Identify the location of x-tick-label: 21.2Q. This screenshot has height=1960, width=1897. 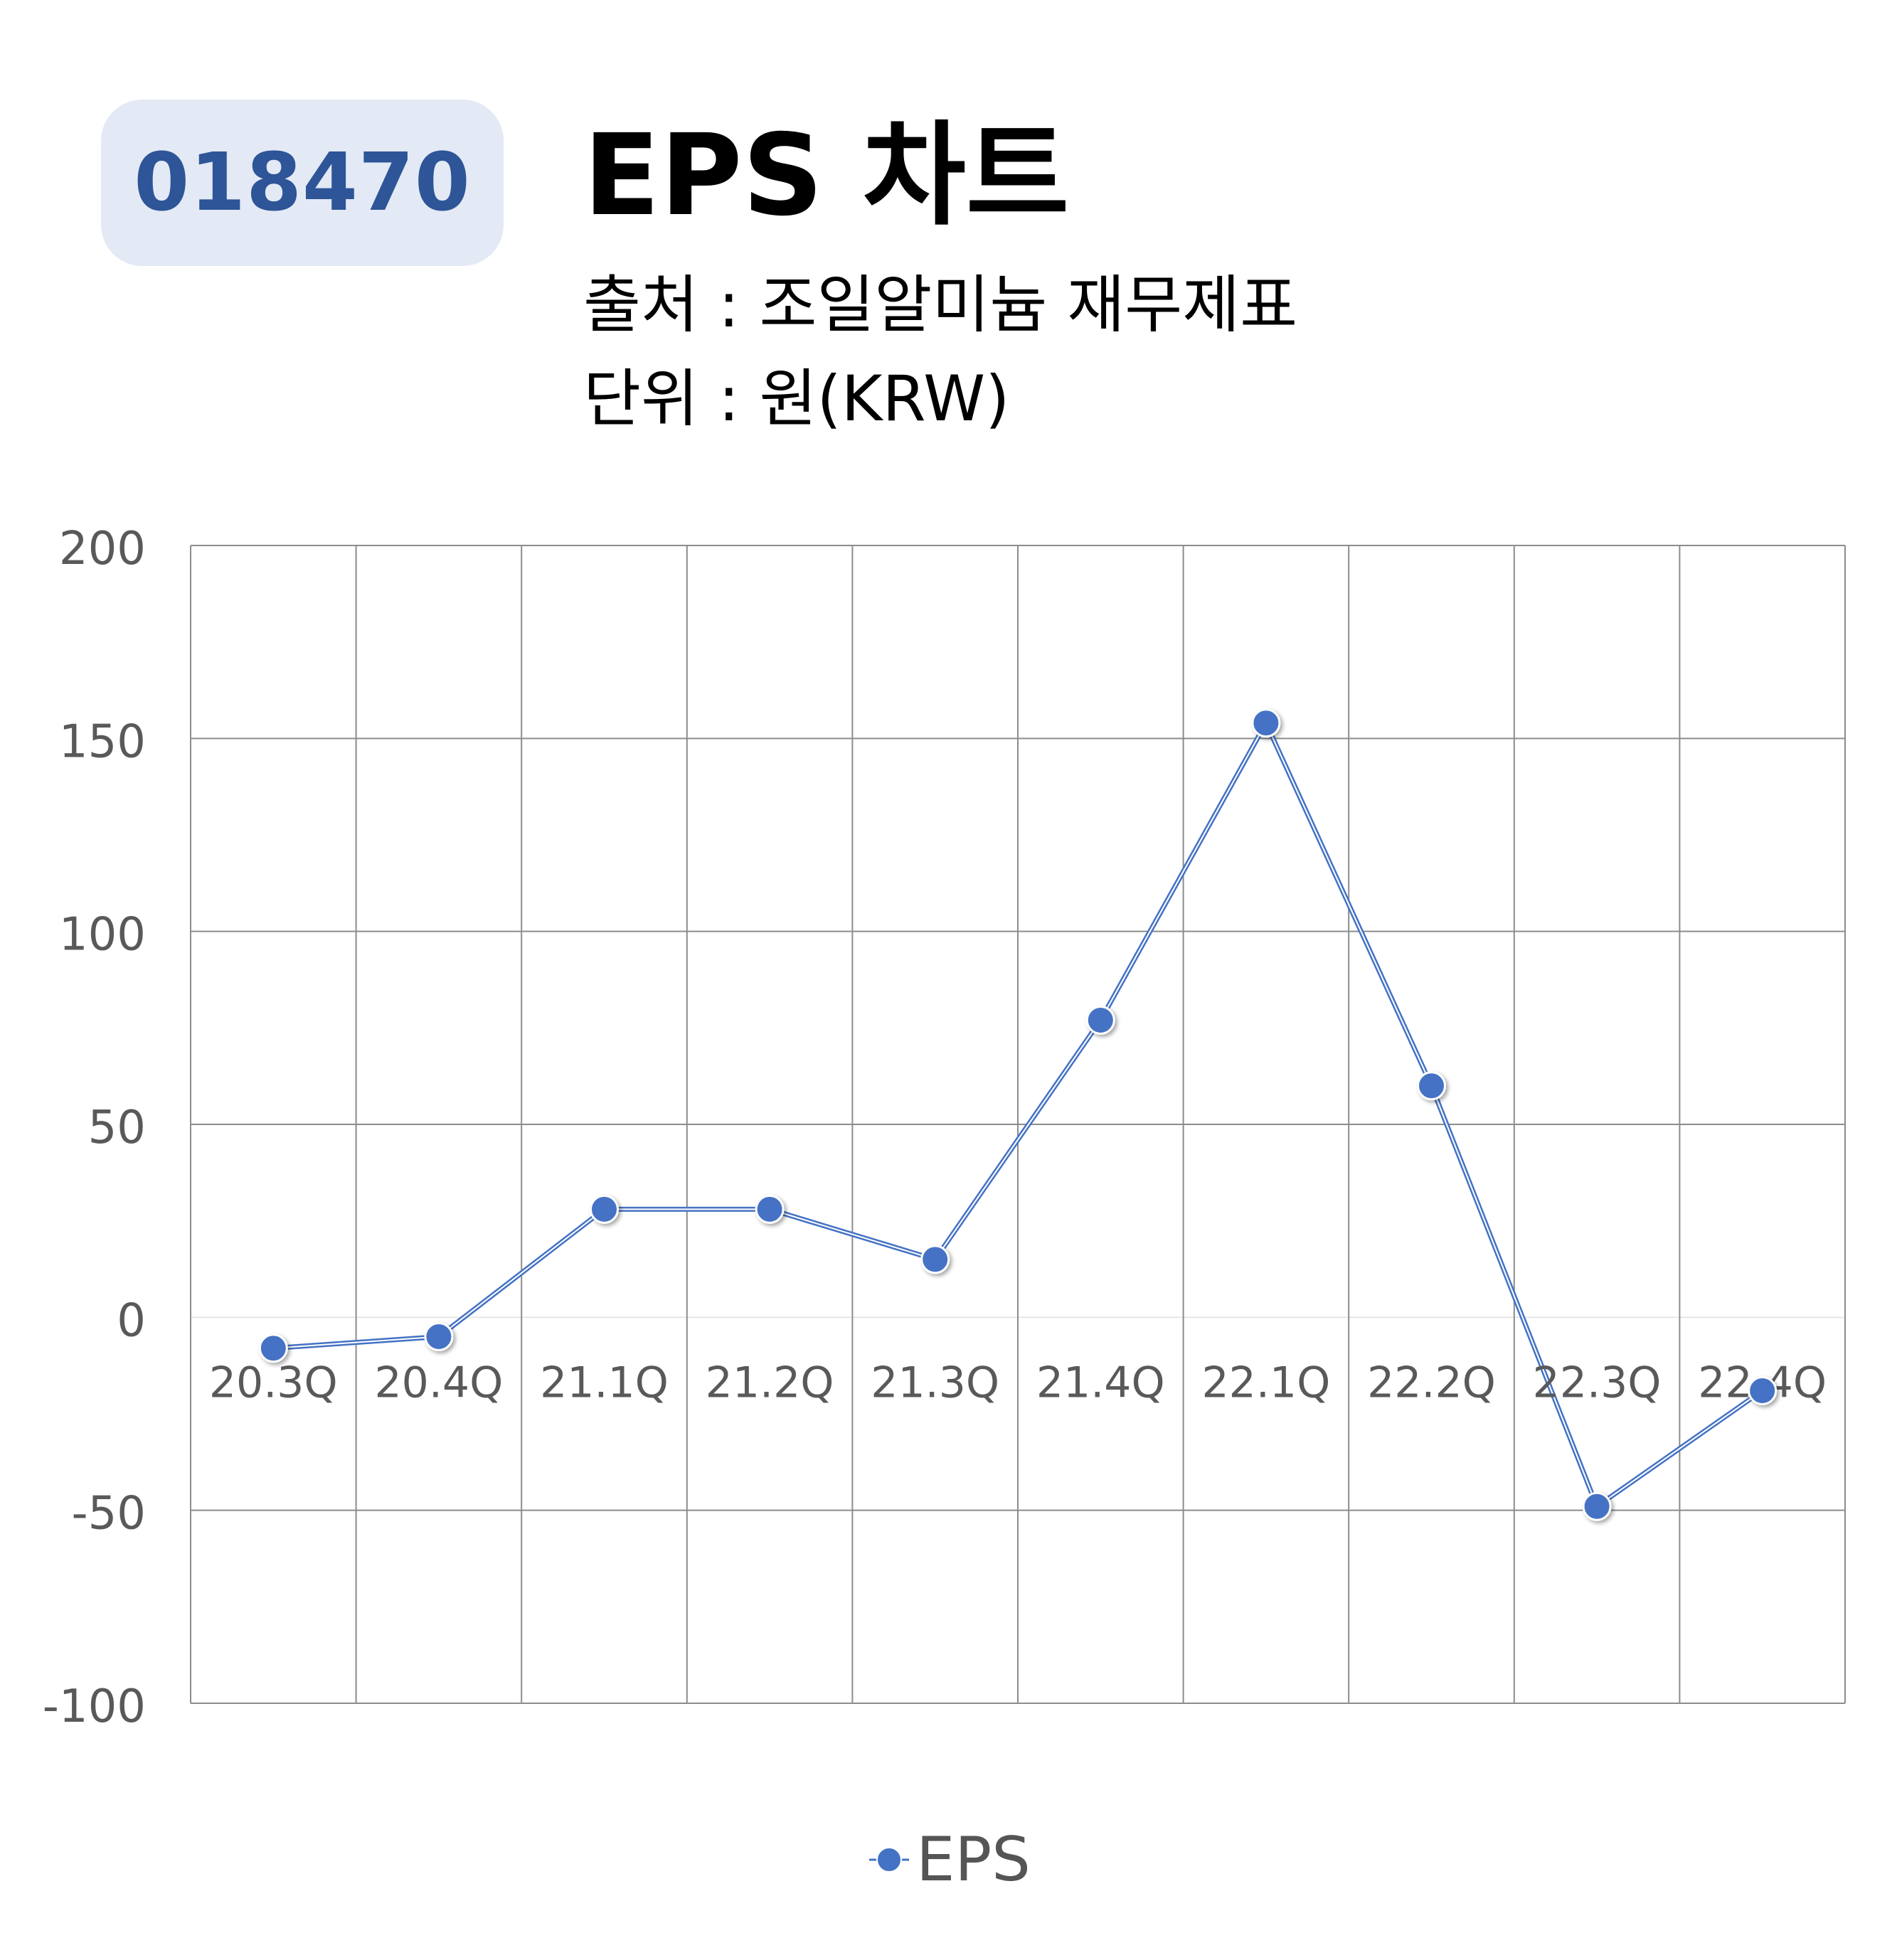
(770, 1382).